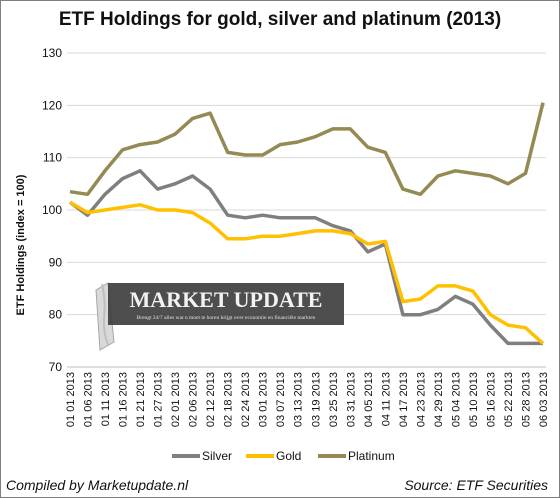  What do you see at coordinates (217, 456) in the screenshot?
I see `legend-label-silver: Silver` at bounding box center [217, 456].